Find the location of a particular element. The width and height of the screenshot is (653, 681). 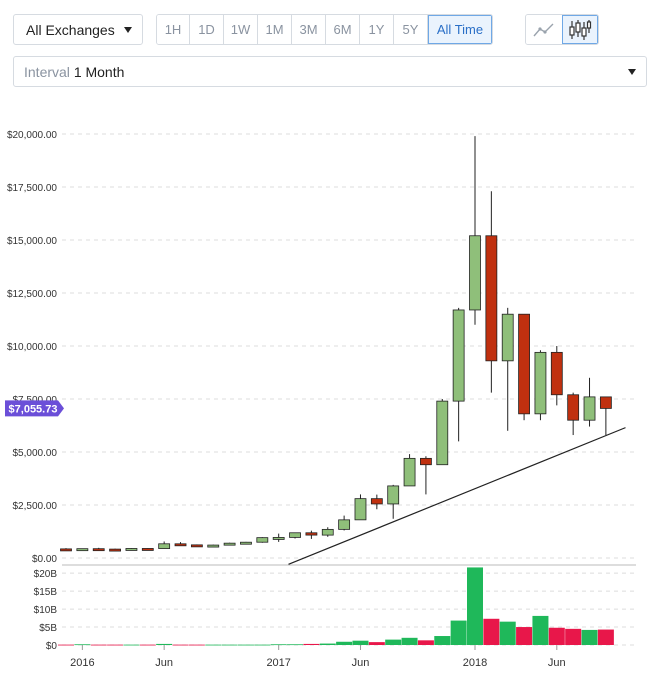

trendline is located at coordinates (457, 496).